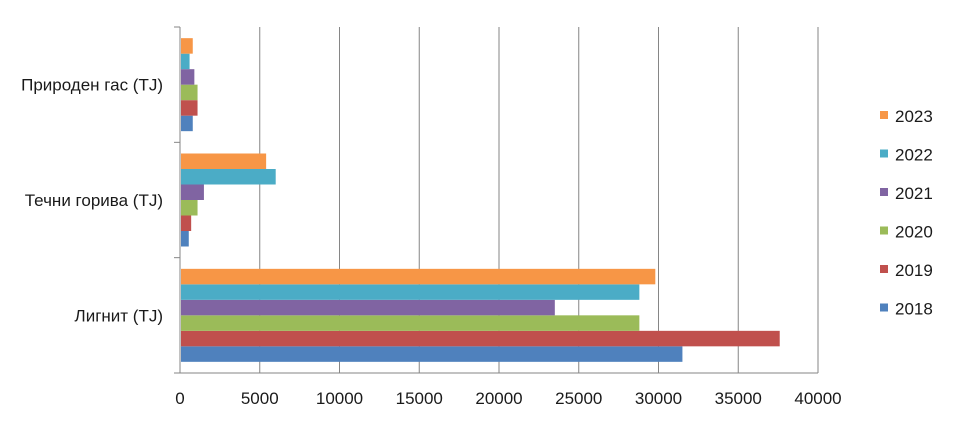 The height and width of the screenshot is (426, 960). I want to click on legend-label: 2018, so click(914, 309).